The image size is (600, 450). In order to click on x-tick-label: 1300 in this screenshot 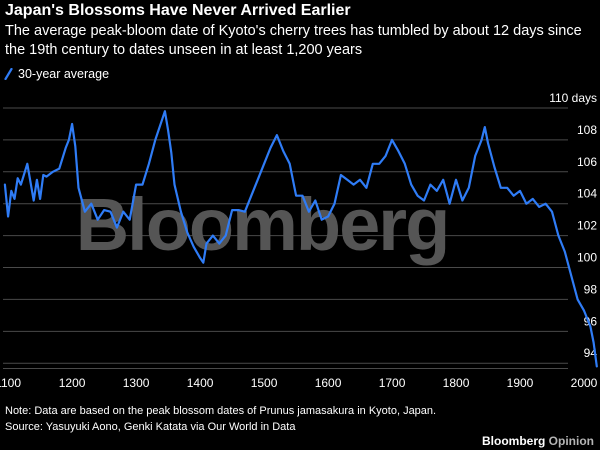, I will do `click(136, 383)`.